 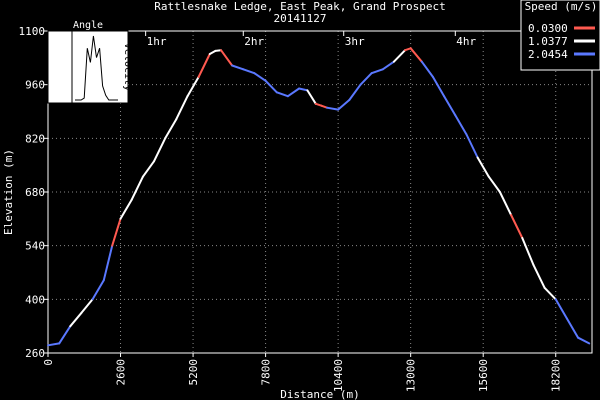 I want to click on legend-entry-label: 0.0300, so click(x=548, y=28).